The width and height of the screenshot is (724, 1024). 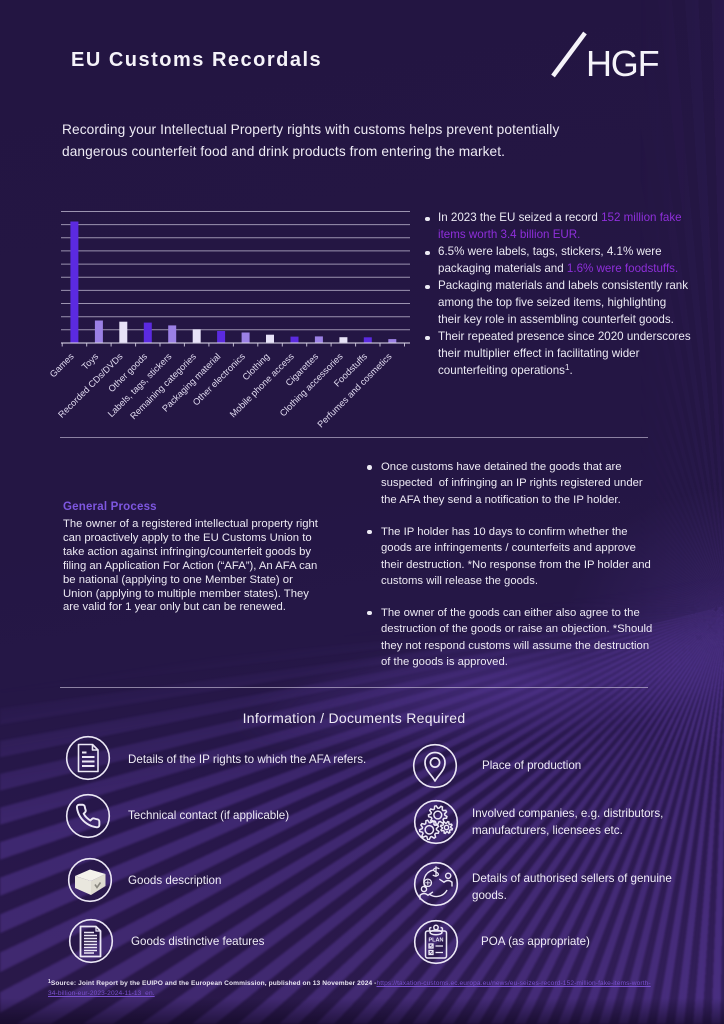 I want to click on svg-text: PLAN, so click(x=436, y=940).